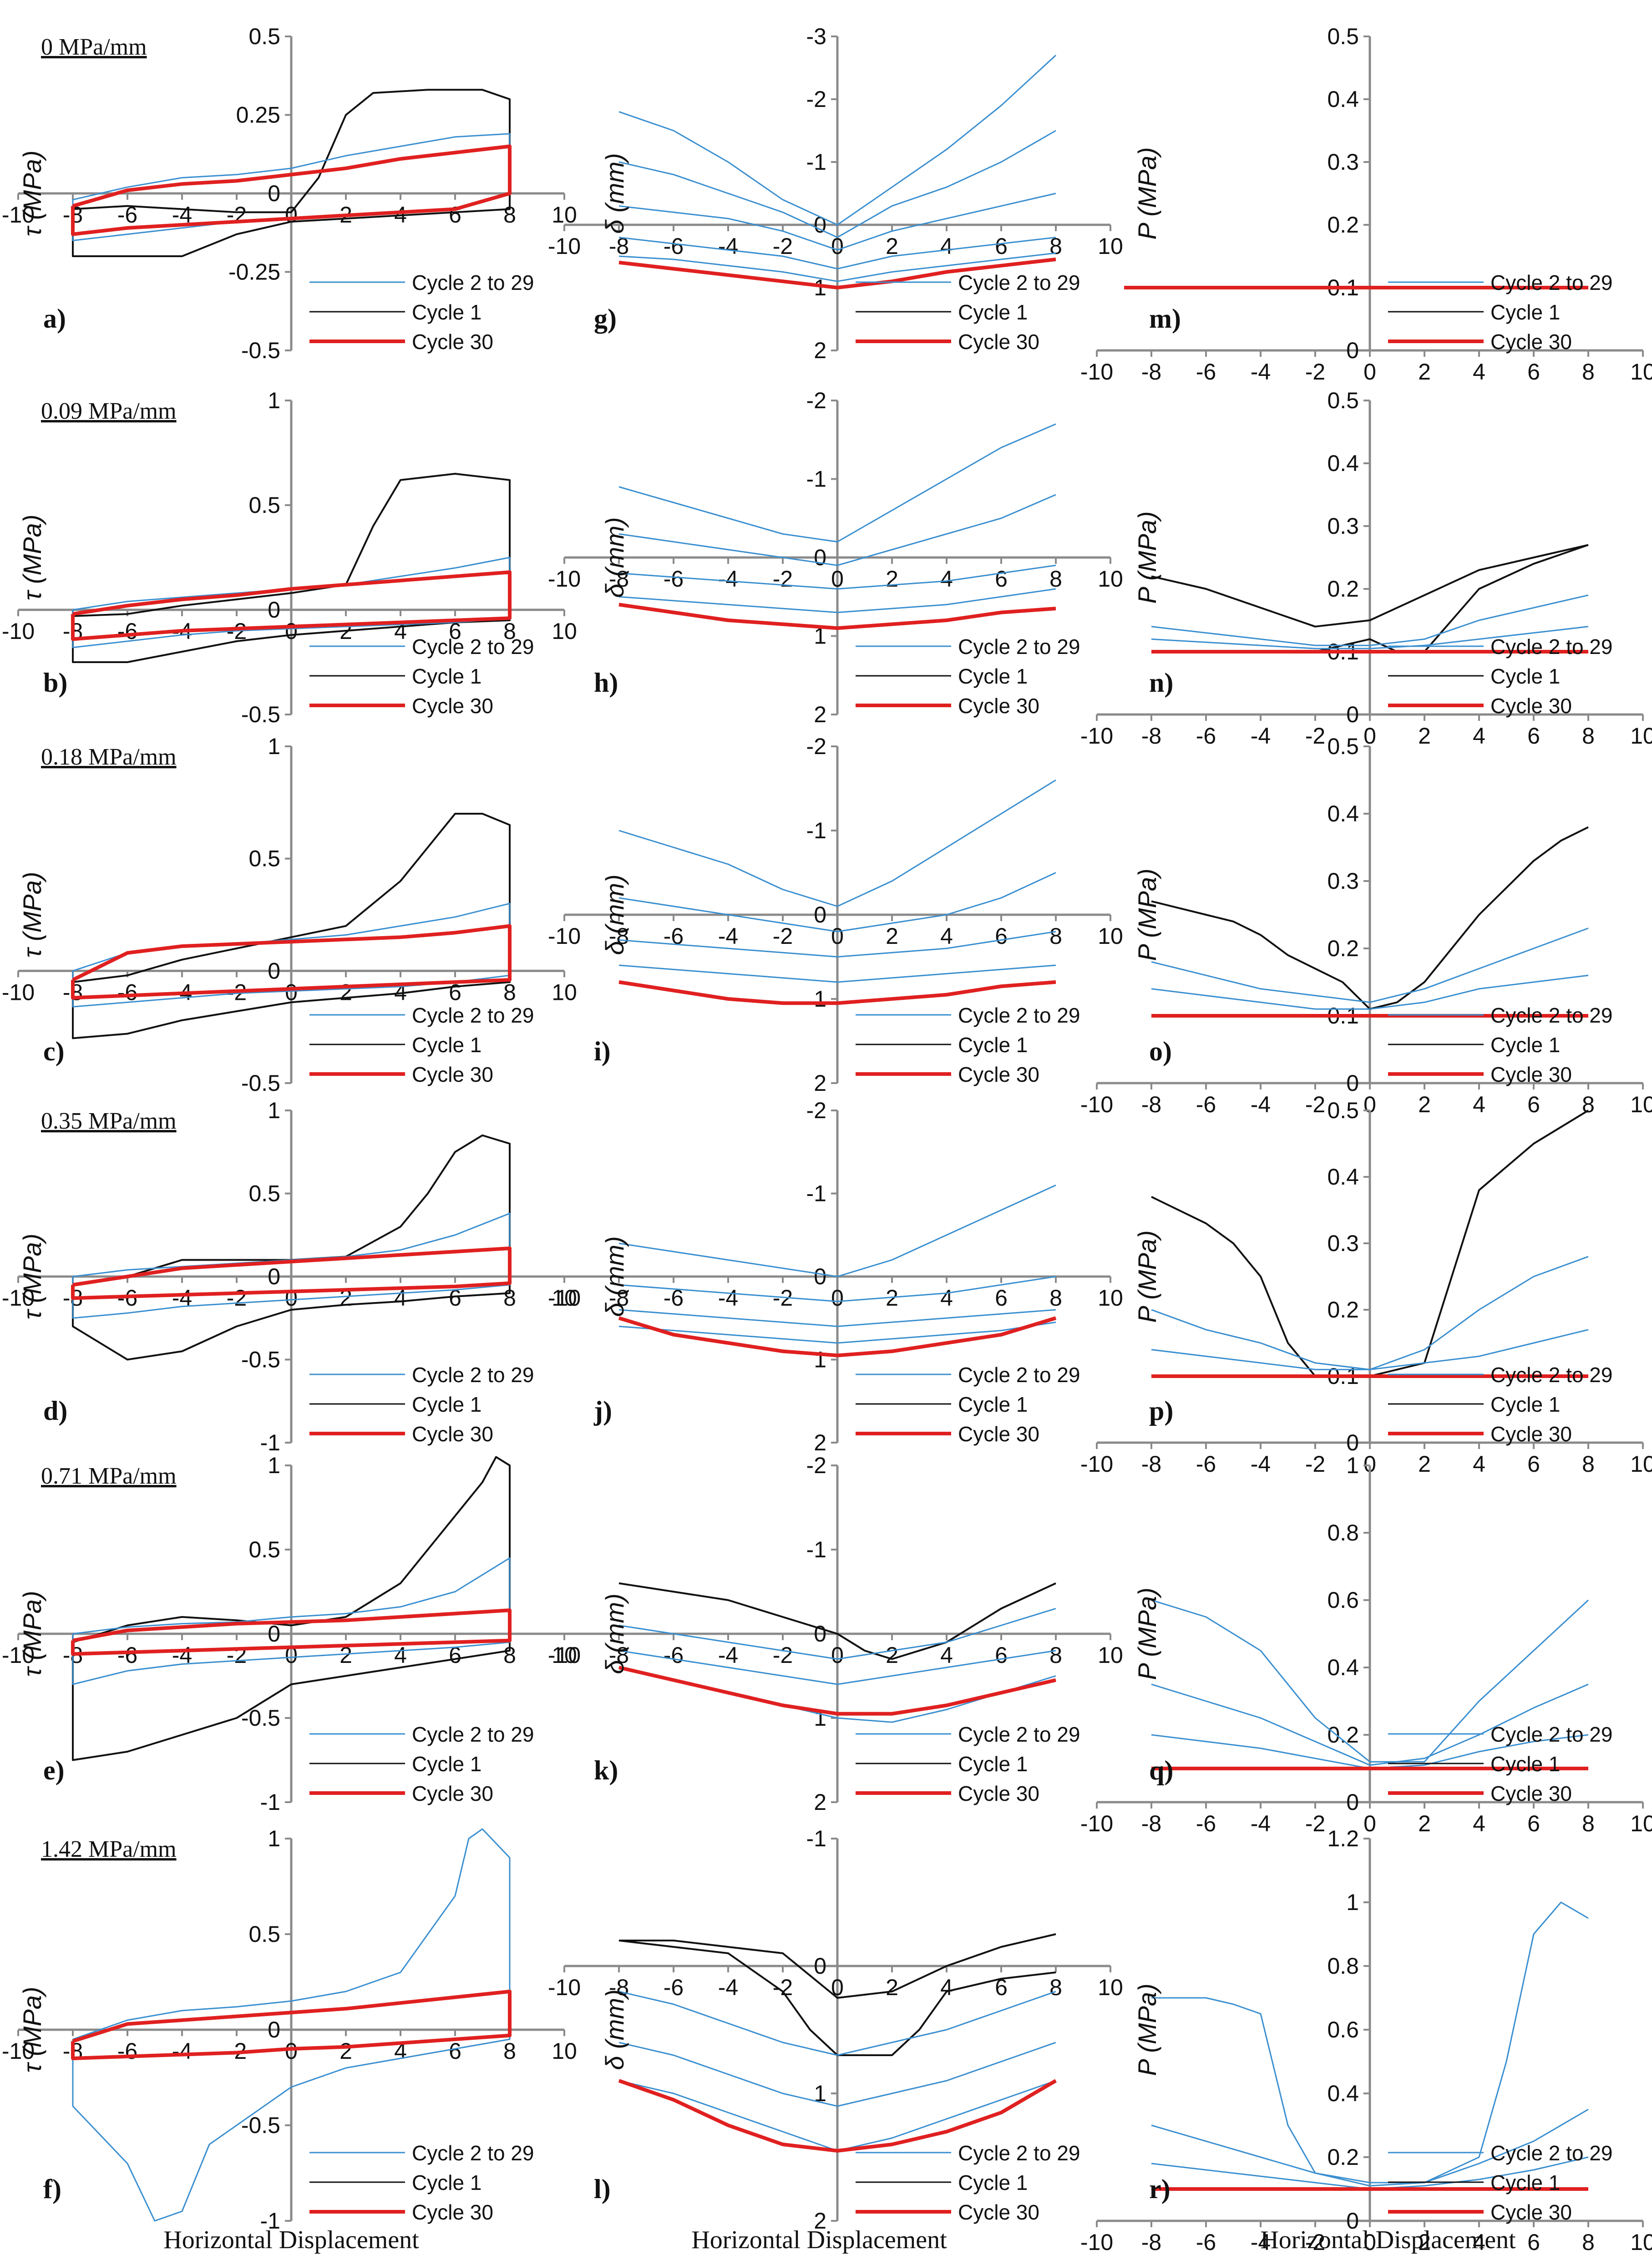  Describe the element at coordinates (603, 2189) in the screenshot. I see `panel-label: l)` at that location.